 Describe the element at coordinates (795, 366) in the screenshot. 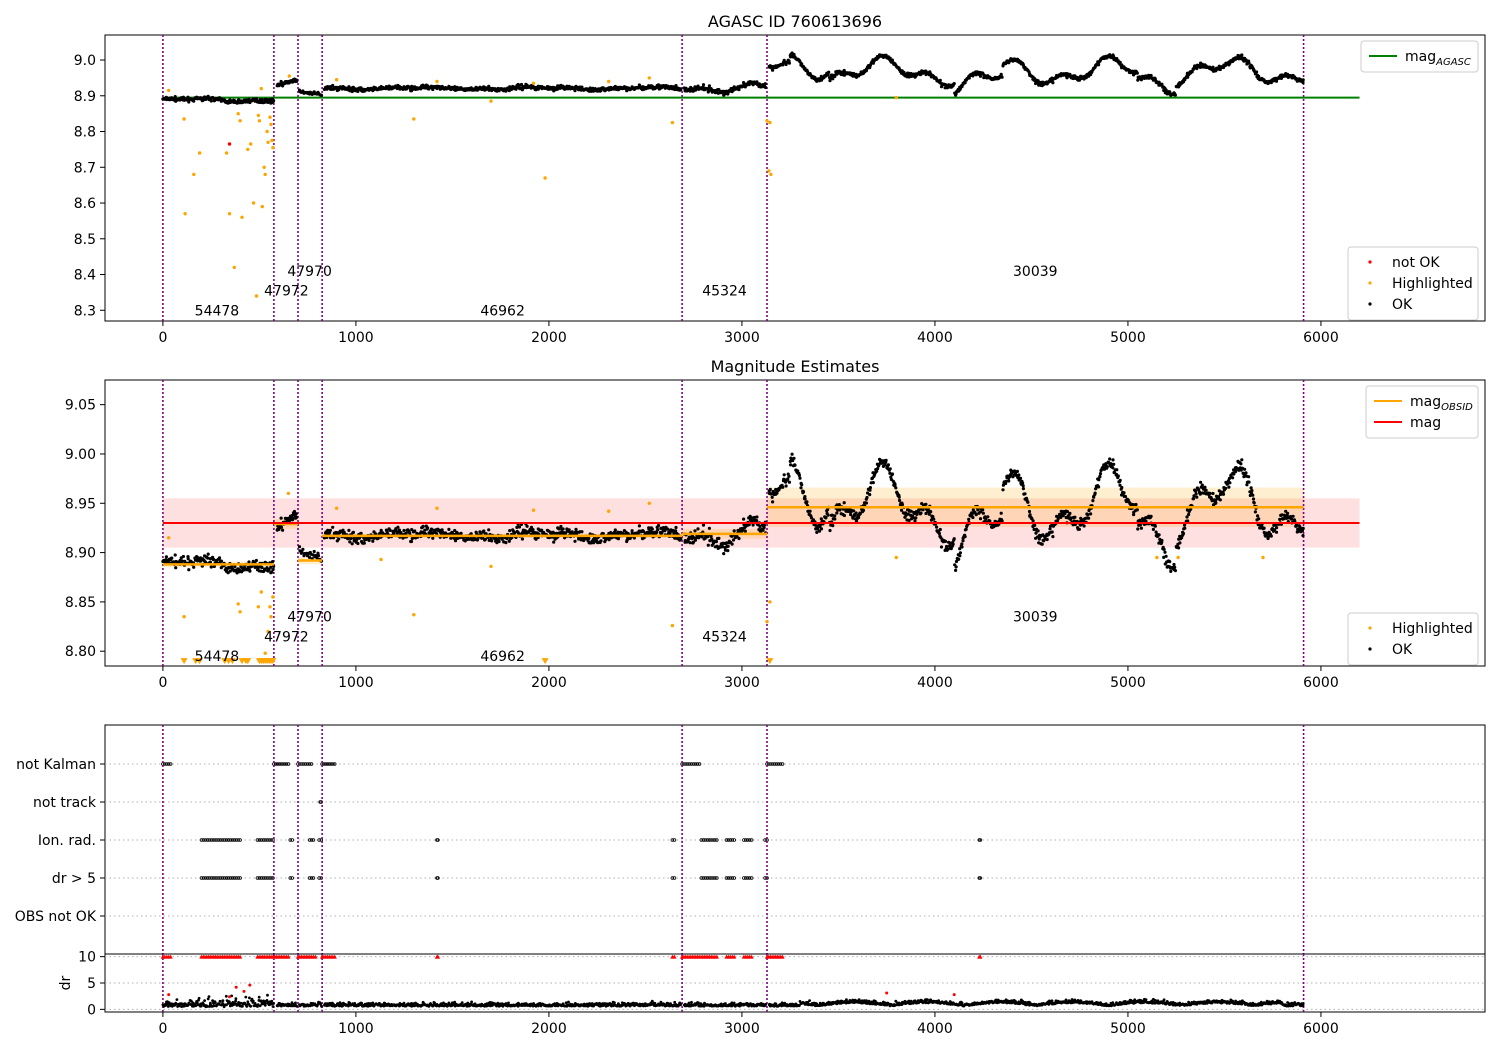

I see `middle-chart-title: Magnitude Estimates` at that location.